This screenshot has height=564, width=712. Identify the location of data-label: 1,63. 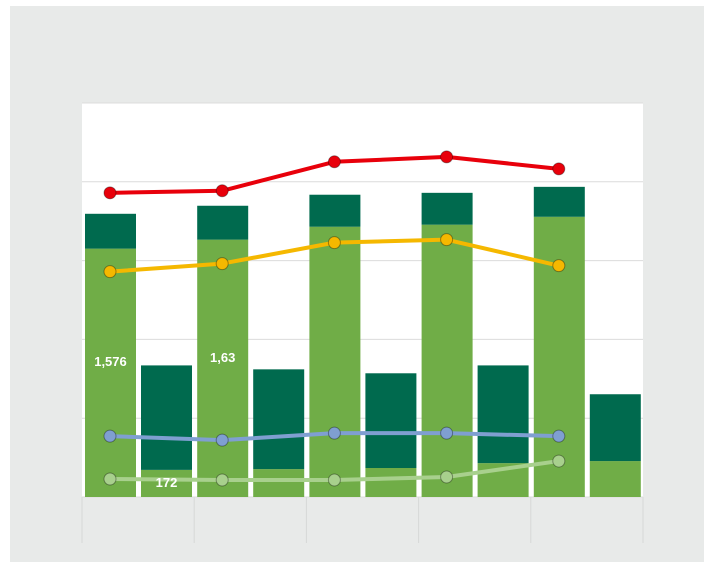
(222, 357).